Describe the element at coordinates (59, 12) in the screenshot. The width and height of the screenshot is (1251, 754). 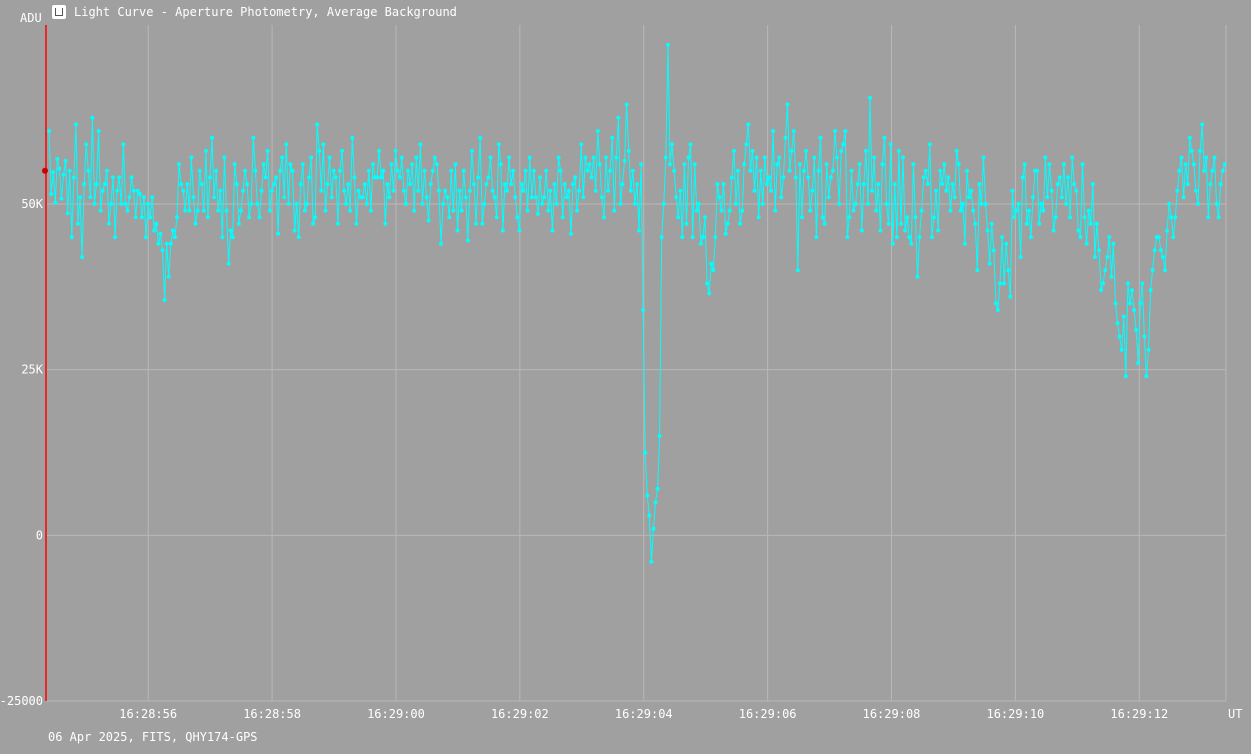
I see `light-curve-app-icon` at that location.